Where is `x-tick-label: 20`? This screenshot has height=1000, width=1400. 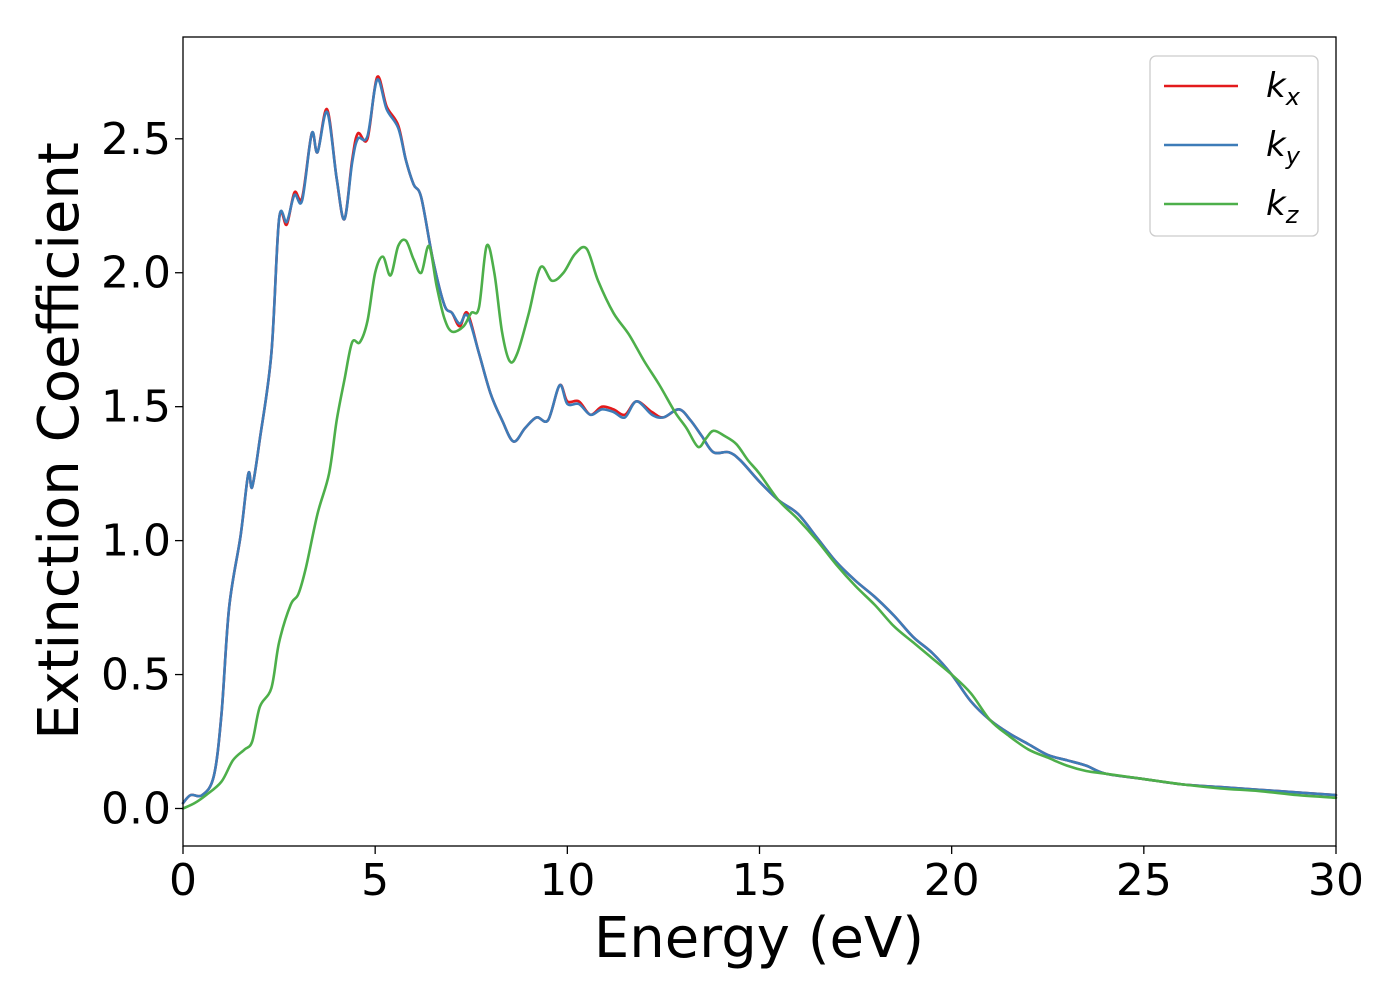
x-tick-label: 20 is located at coordinates (952, 880).